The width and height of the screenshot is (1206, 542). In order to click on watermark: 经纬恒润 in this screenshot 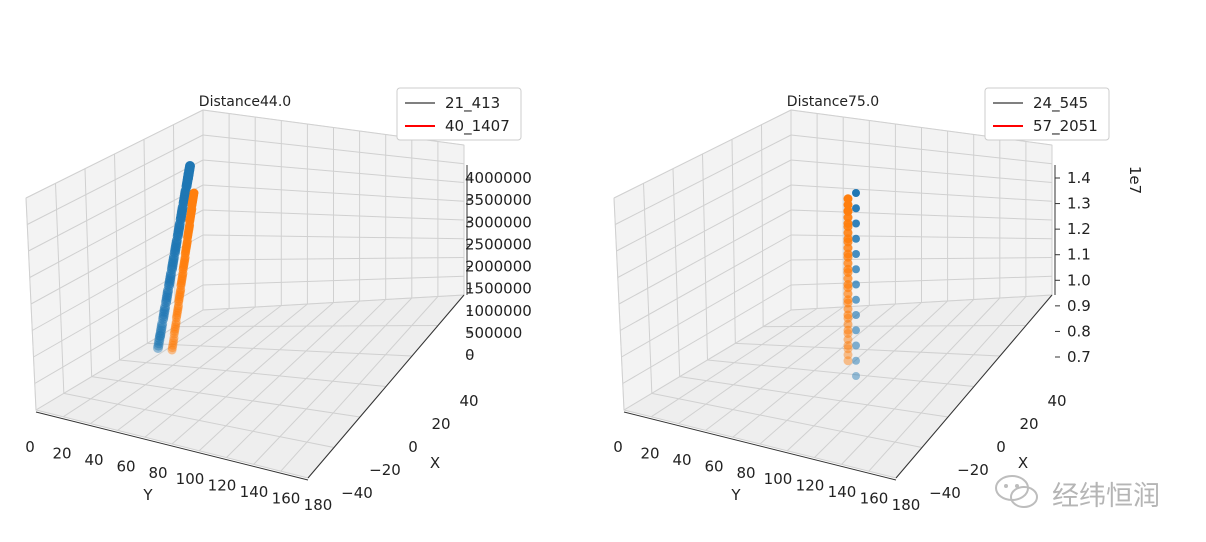, I will do `click(1090, 492)`.